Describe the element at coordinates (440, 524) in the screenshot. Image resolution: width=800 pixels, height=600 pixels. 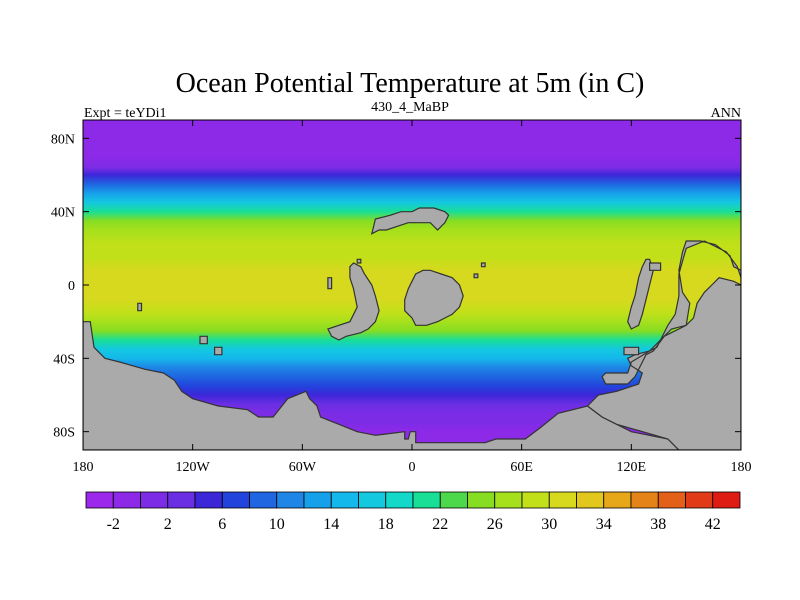
I see `colorbar-label: 22` at that location.